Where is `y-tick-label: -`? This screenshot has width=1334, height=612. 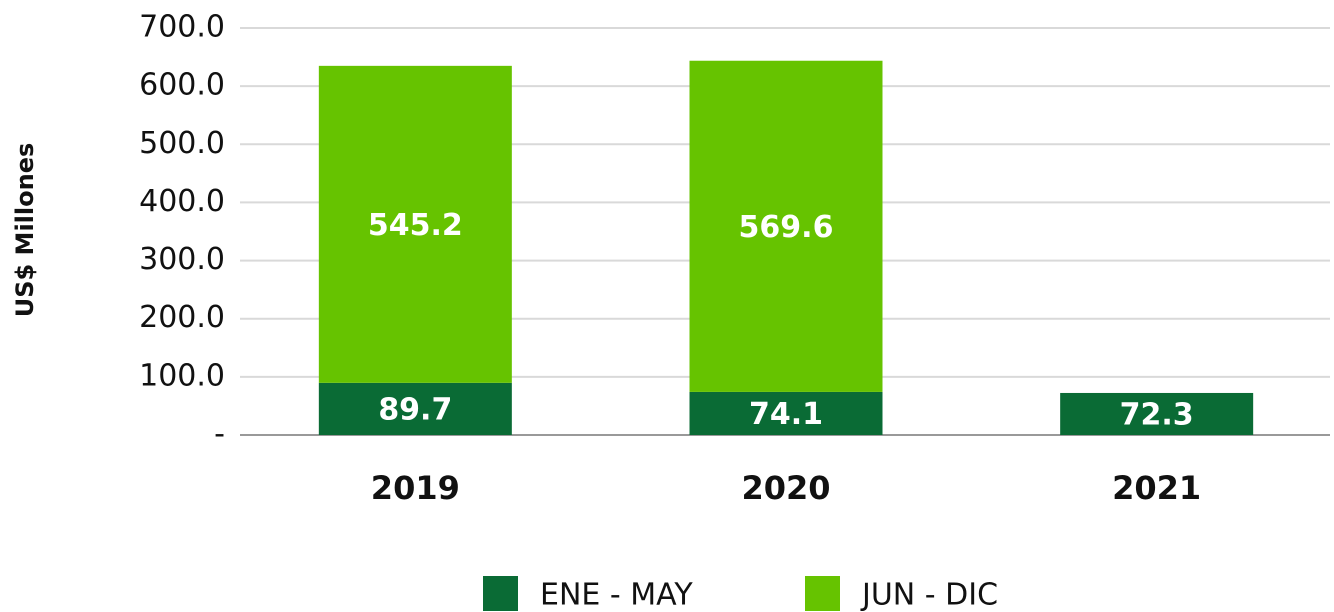
y-tick-label: - is located at coordinates (219, 434).